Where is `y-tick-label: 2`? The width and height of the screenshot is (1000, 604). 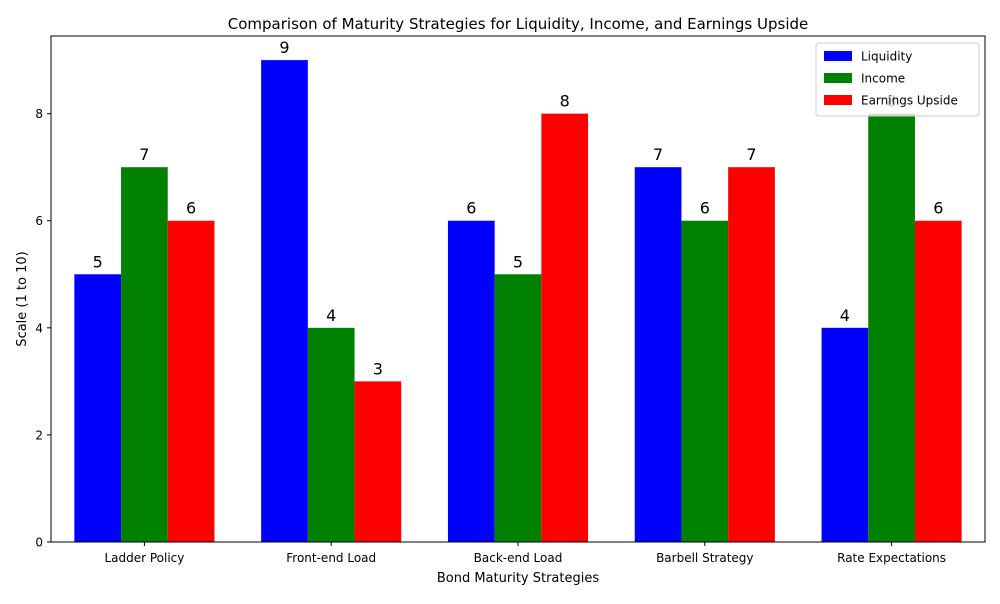 y-tick-label: 2 is located at coordinates (39, 435).